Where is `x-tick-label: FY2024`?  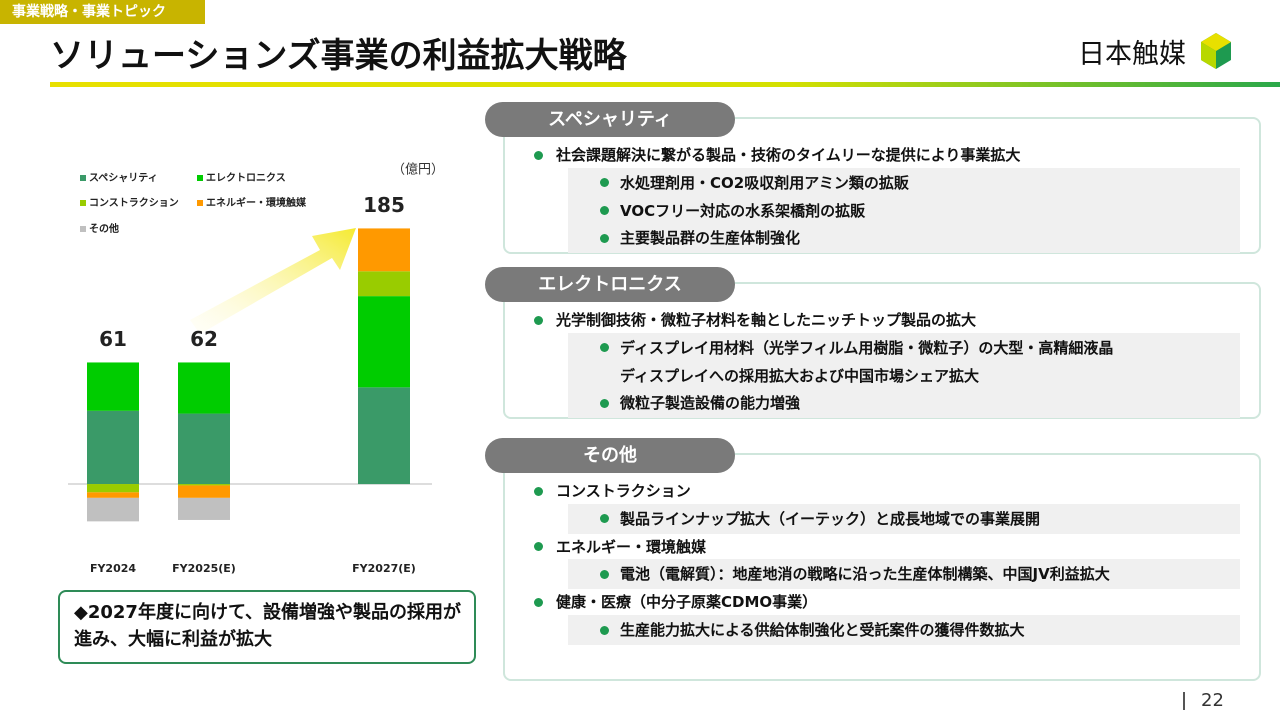
x-tick-label: FY2024 is located at coordinates (113, 568).